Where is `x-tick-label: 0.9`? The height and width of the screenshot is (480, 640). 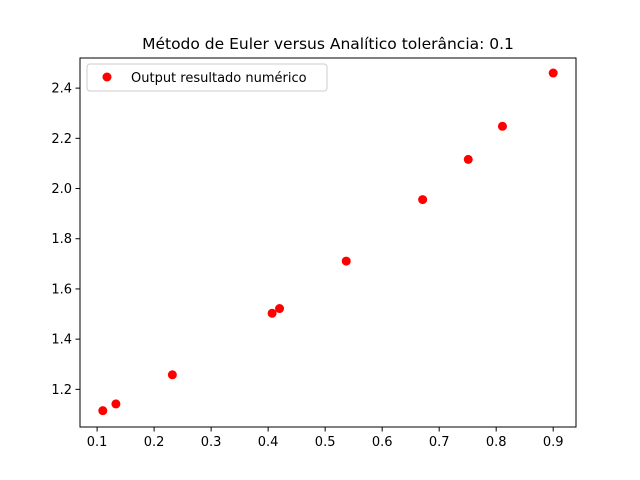
x-tick-label: 0.9 is located at coordinates (553, 442).